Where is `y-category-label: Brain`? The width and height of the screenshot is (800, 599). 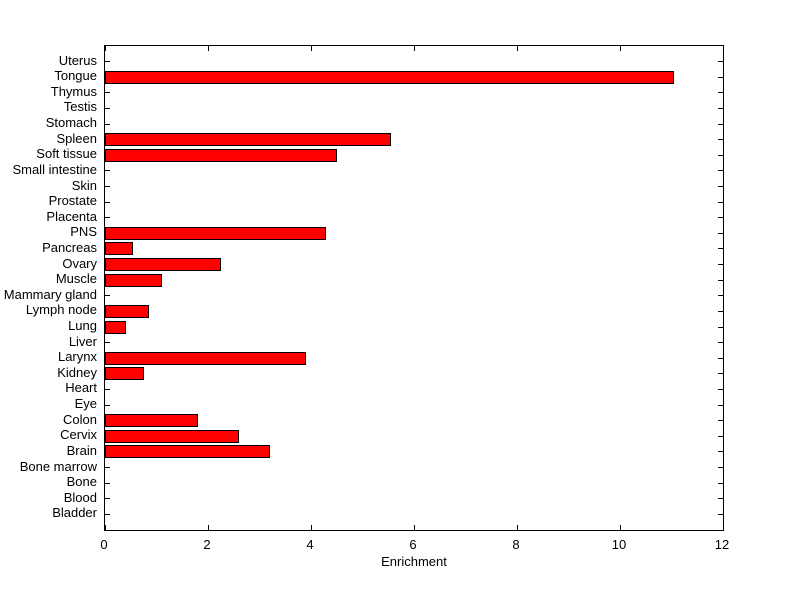
y-category-label: Brain is located at coordinates (81, 450).